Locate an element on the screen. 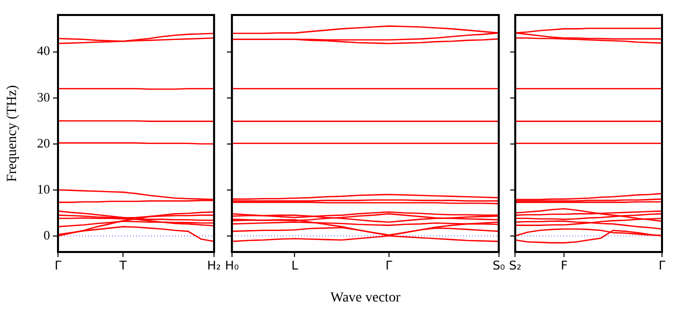 The image size is (682, 310). x-tick-label: S₀ is located at coordinates (499, 265).